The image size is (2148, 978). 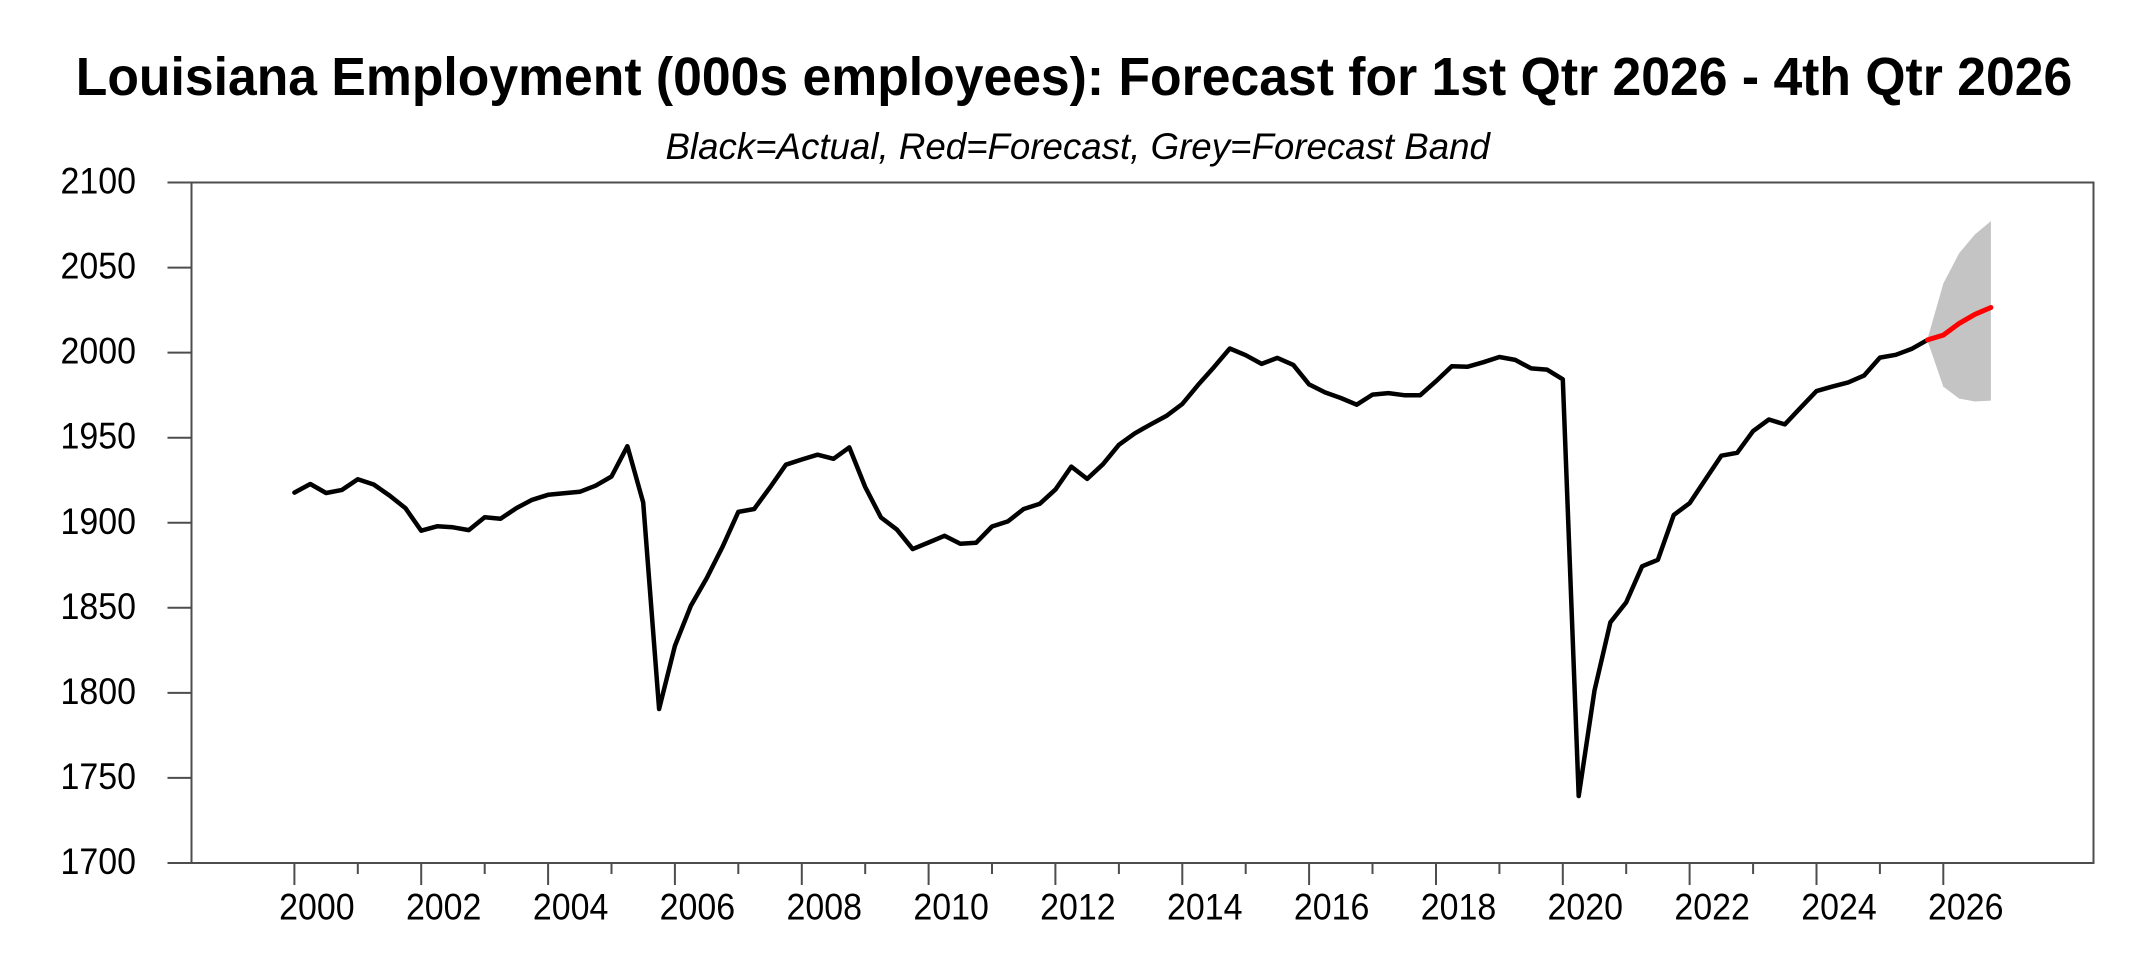 What do you see at coordinates (99, 266) in the screenshot?
I see `svg-text: 2050` at bounding box center [99, 266].